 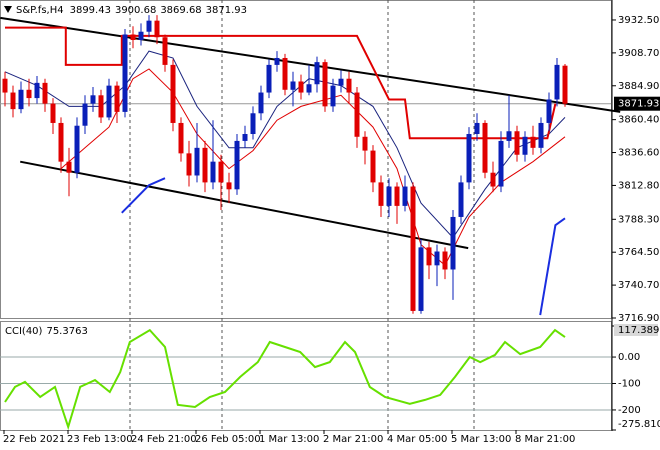 I want to click on indicator-title: CCI(40) 75.3763, so click(x=46, y=331).